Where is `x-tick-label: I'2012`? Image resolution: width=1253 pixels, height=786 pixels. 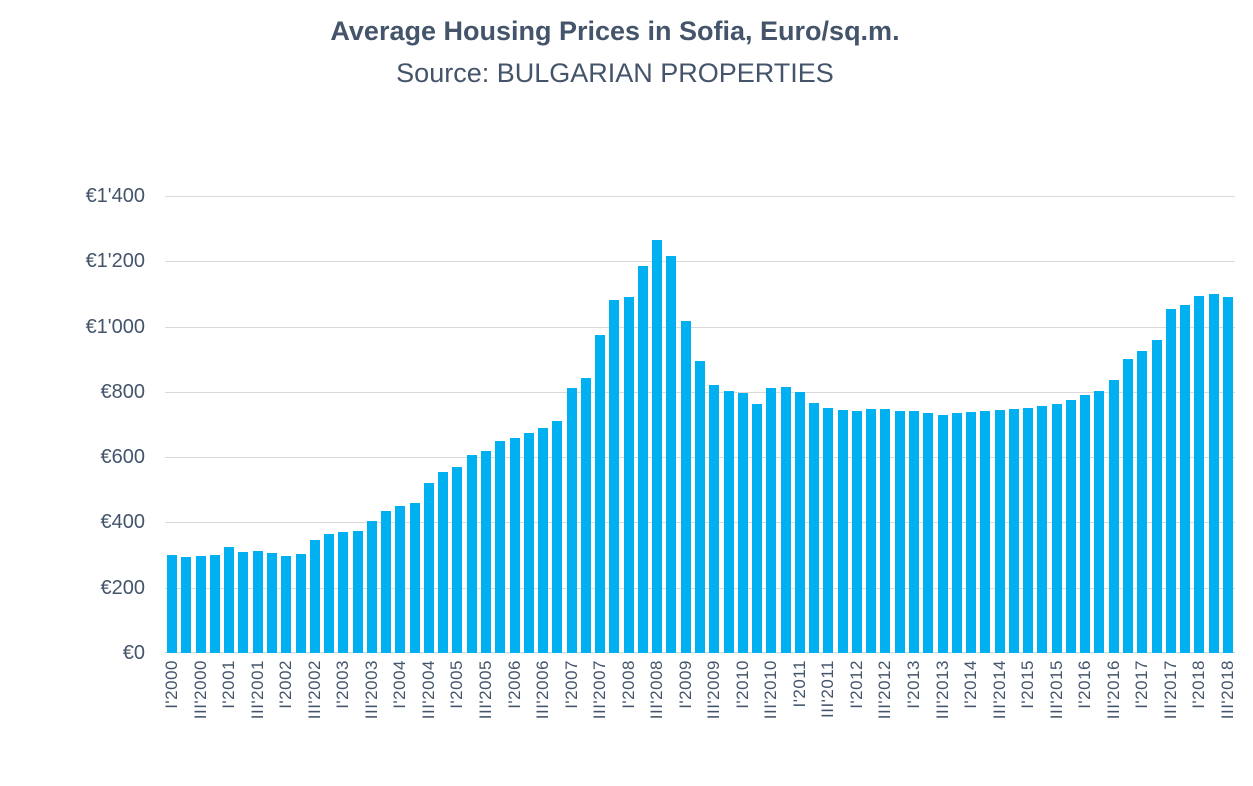
x-tick-label: I'2012 is located at coordinates (856, 720).